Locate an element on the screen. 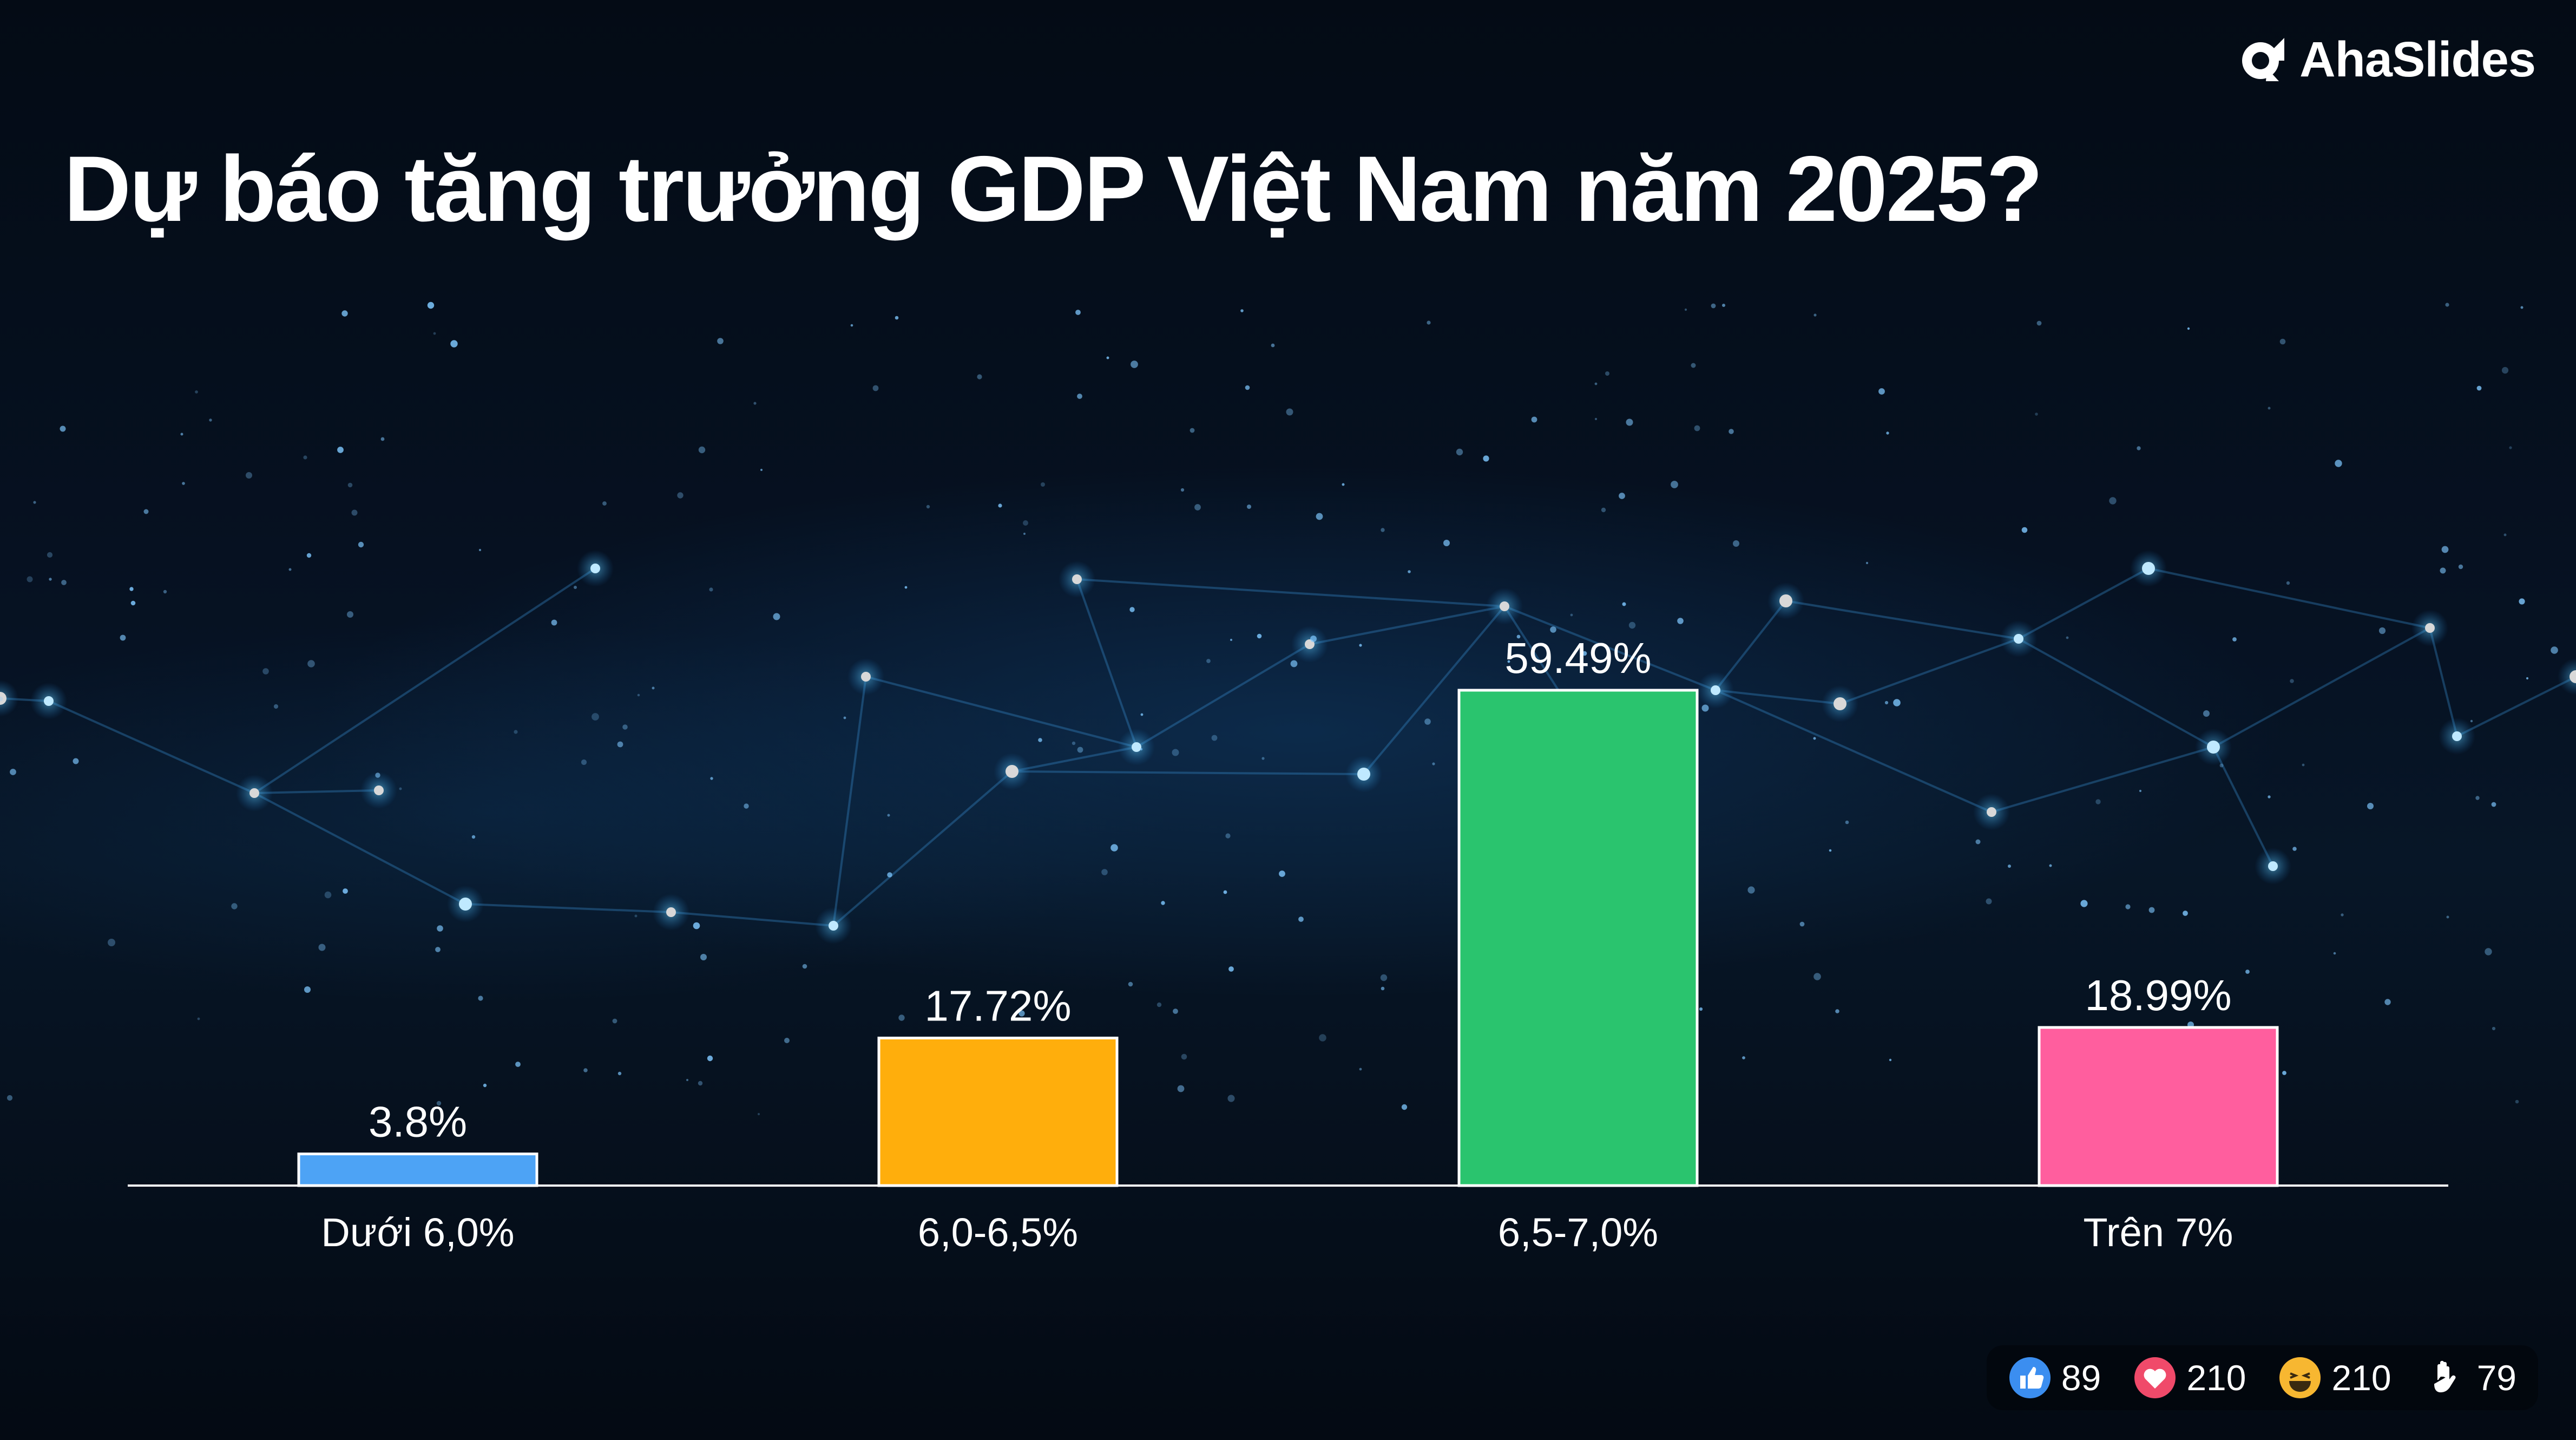  reaction-laughing-face: 210 is located at coordinates (2334, 1377).